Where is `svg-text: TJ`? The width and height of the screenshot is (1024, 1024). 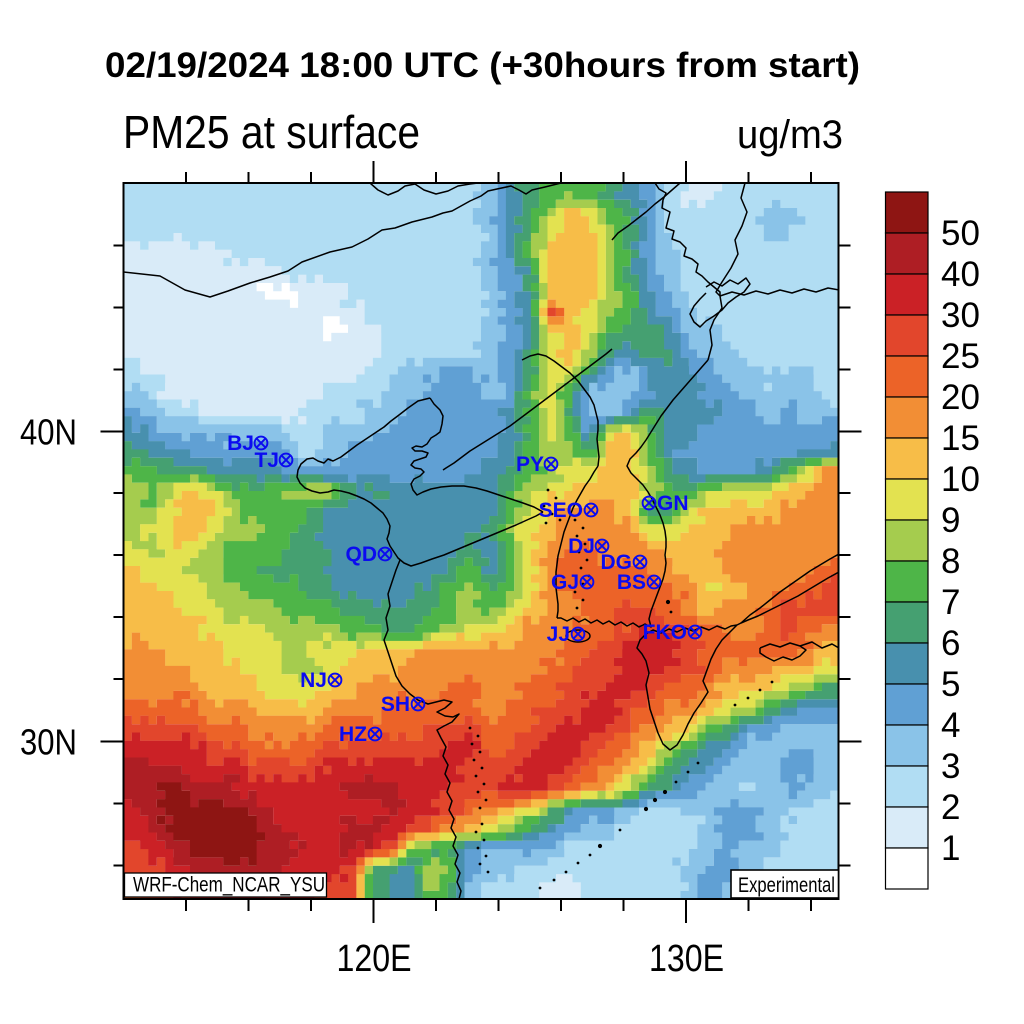
svg-text: TJ is located at coordinates (266, 460).